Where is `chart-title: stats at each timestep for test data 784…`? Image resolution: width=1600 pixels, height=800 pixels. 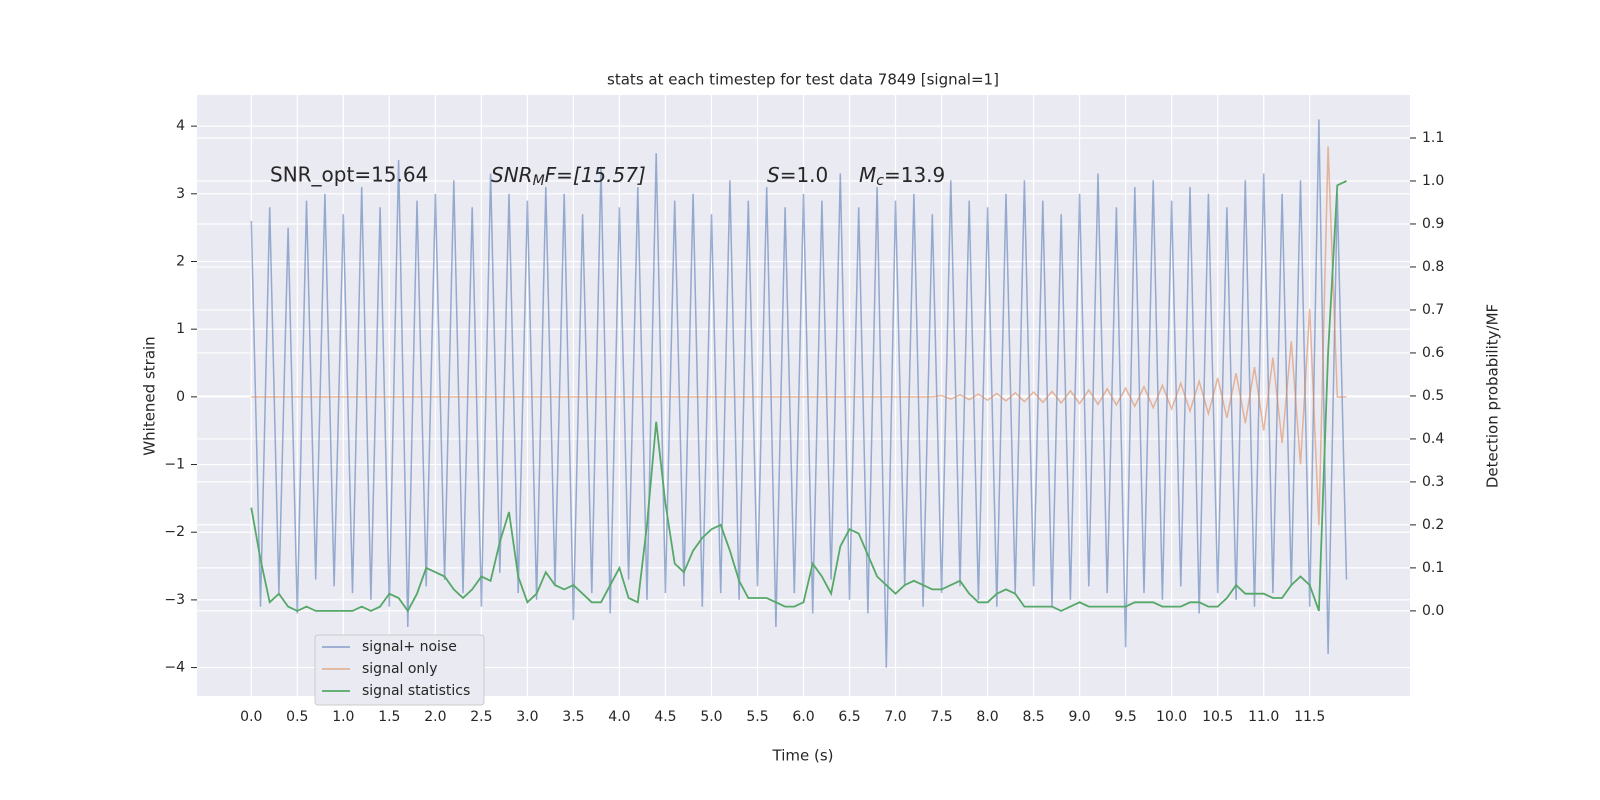 chart-title: stats at each timestep for test data 784… is located at coordinates (803, 80).